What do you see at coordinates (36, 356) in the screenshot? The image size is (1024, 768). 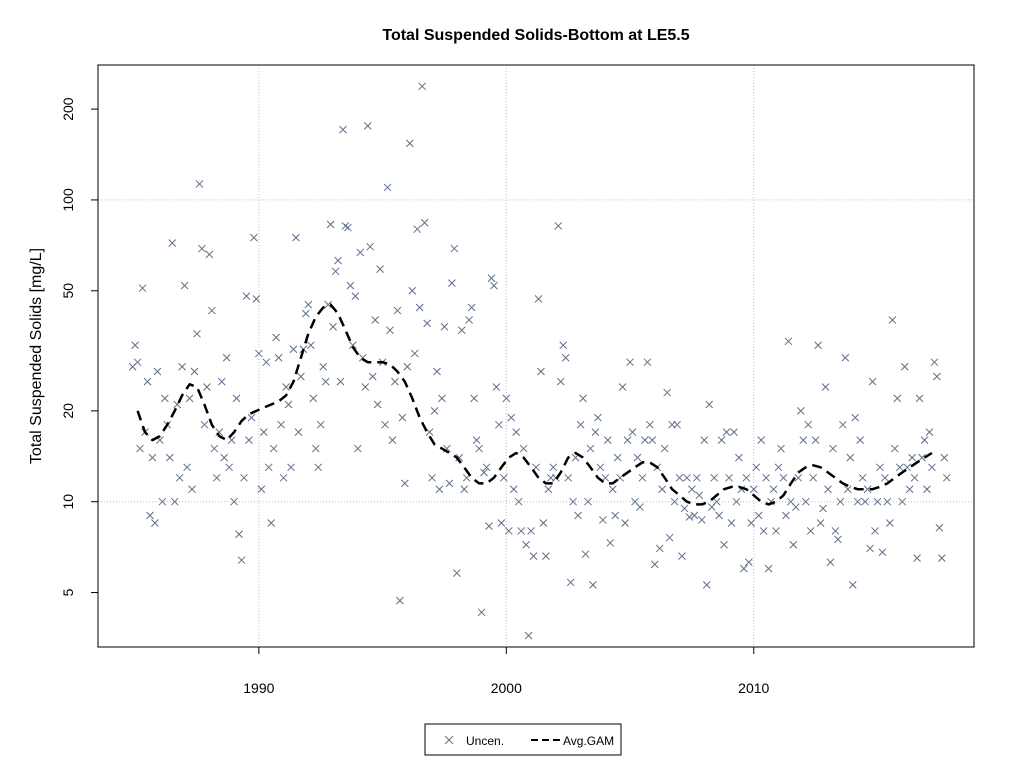 I see `y-axis-label: Total Suspended Solids [mg/L]` at bounding box center [36, 356].